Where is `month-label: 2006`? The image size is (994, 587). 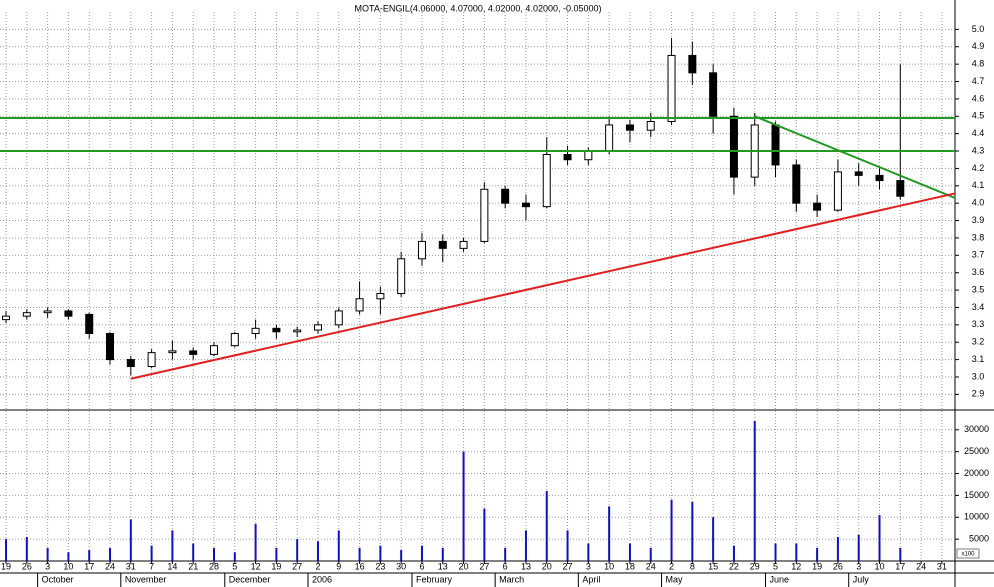
month-label: 2006 is located at coordinates (322, 579).